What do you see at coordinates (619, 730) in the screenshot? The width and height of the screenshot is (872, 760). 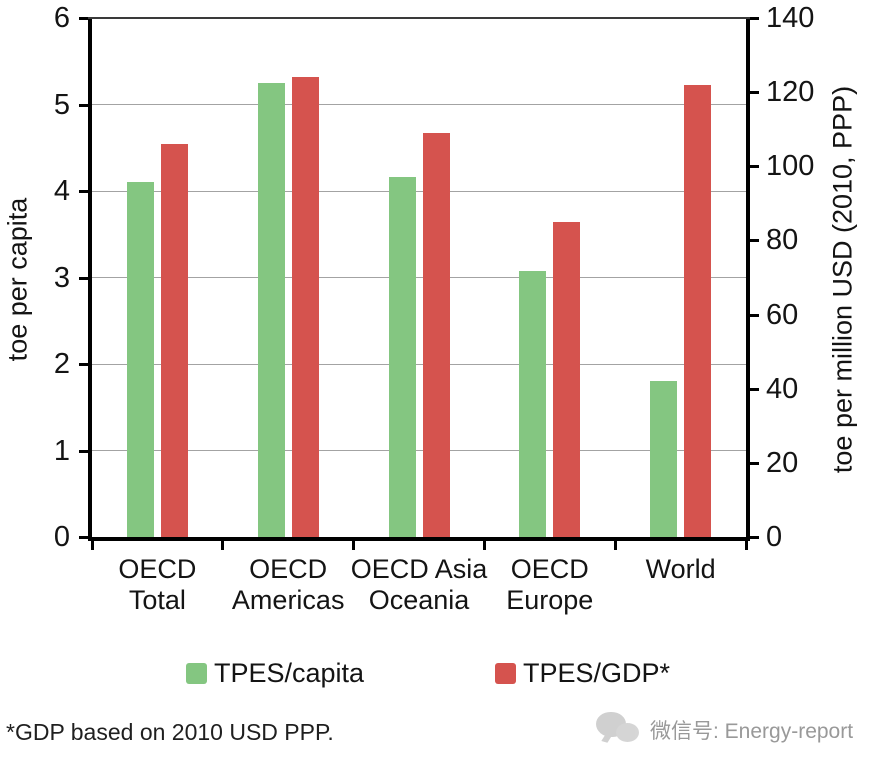 I see `wechat-icon` at bounding box center [619, 730].